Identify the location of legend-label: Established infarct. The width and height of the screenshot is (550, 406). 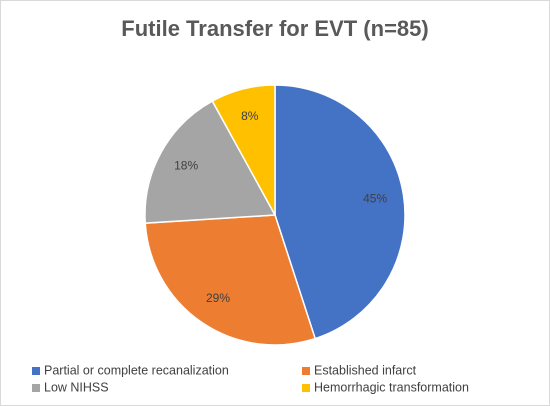
(365, 370).